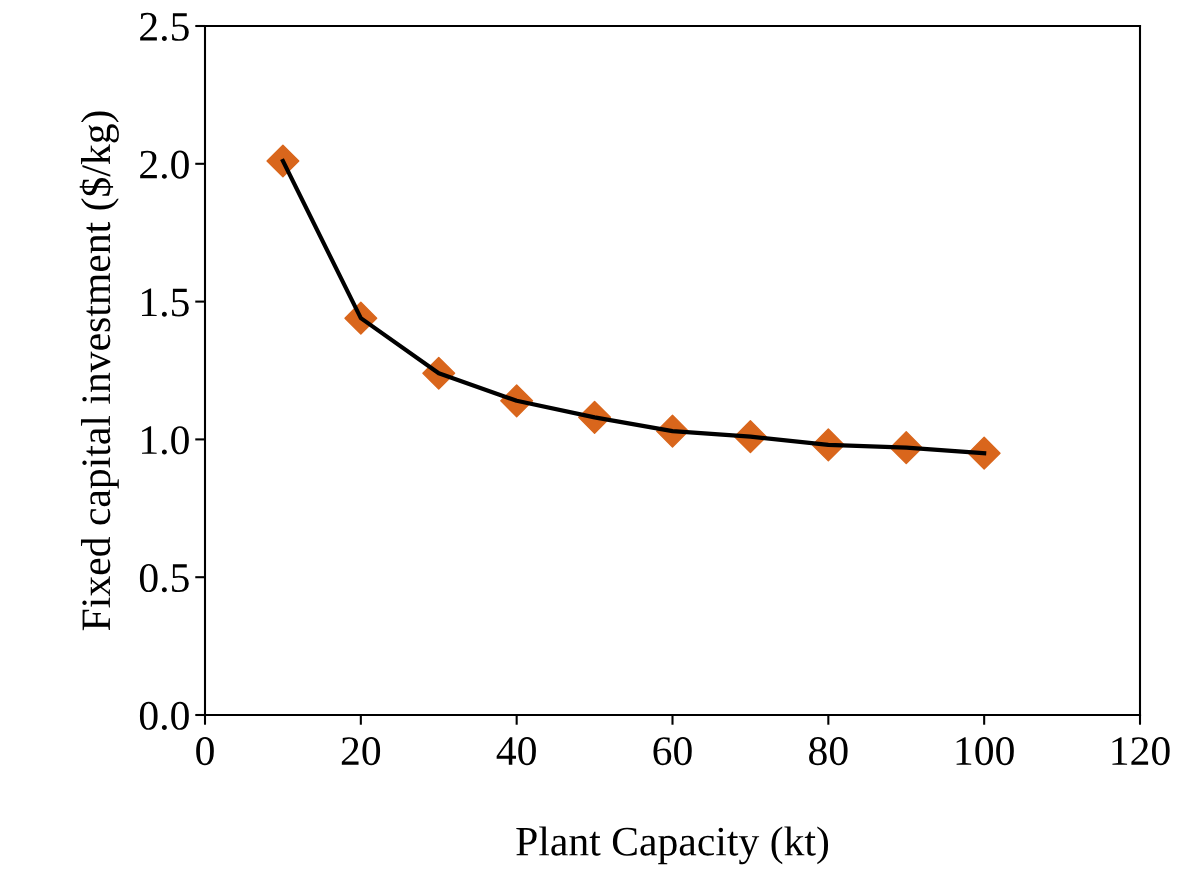 This screenshot has width=1180, height=875. Describe the element at coordinates (164, 164) in the screenshot. I see `y-tick-label: 2.0` at that location.